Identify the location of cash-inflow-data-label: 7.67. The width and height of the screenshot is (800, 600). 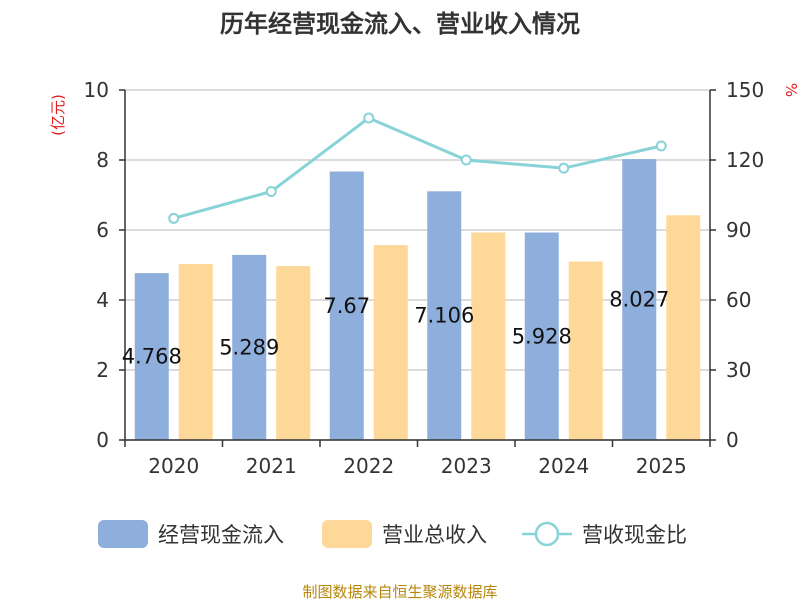
(346, 306).